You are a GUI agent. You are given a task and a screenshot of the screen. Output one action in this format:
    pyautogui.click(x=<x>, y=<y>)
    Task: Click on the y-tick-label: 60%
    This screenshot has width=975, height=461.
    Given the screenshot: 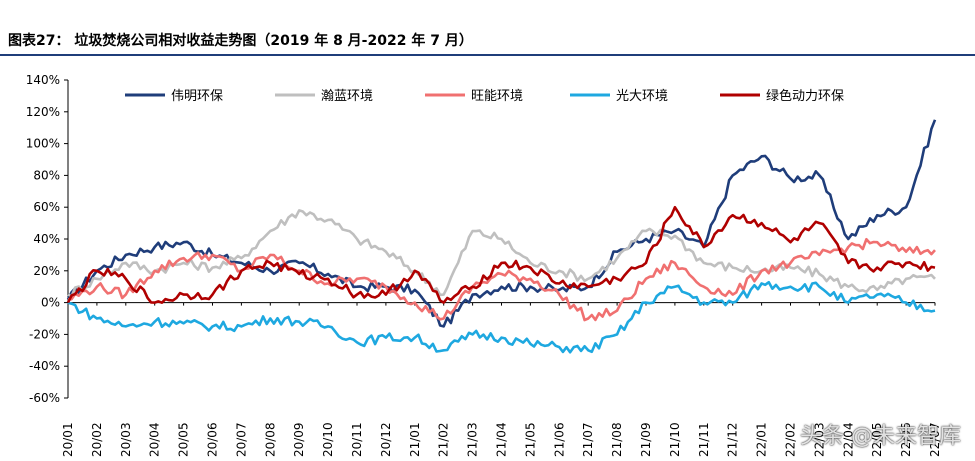 What is the action you would take?
    pyautogui.click(x=46, y=207)
    